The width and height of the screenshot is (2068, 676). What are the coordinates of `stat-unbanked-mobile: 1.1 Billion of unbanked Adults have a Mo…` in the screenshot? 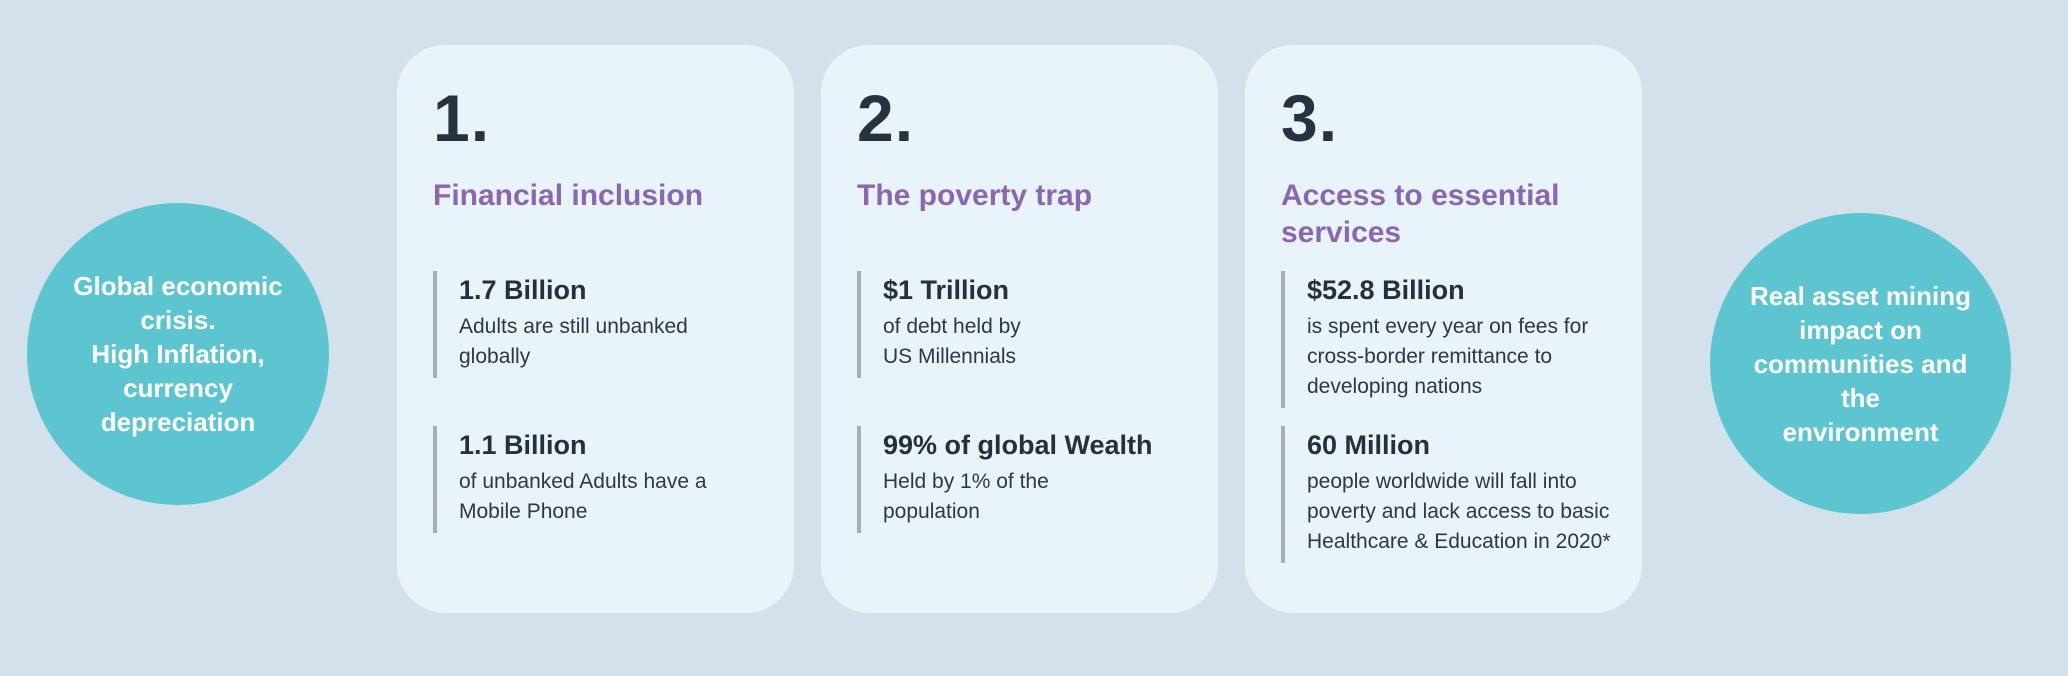 It's located at (600, 479).